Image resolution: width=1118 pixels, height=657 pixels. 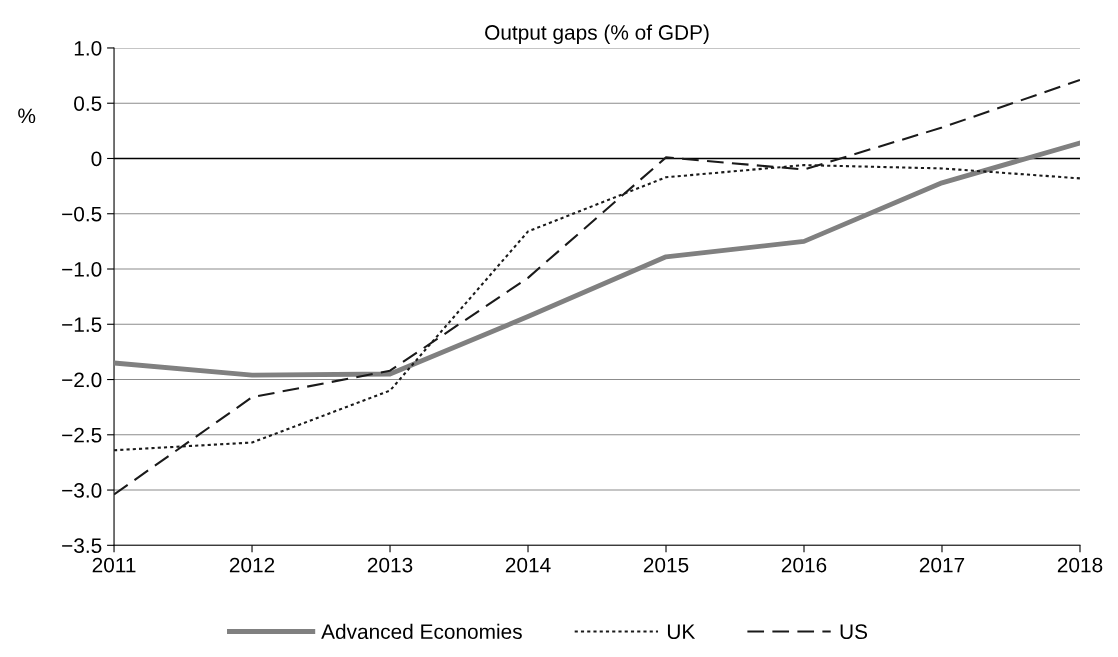 What do you see at coordinates (666, 565) in the screenshot?
I see `x-tick-label: 2015` at bounding box center [666, 565].